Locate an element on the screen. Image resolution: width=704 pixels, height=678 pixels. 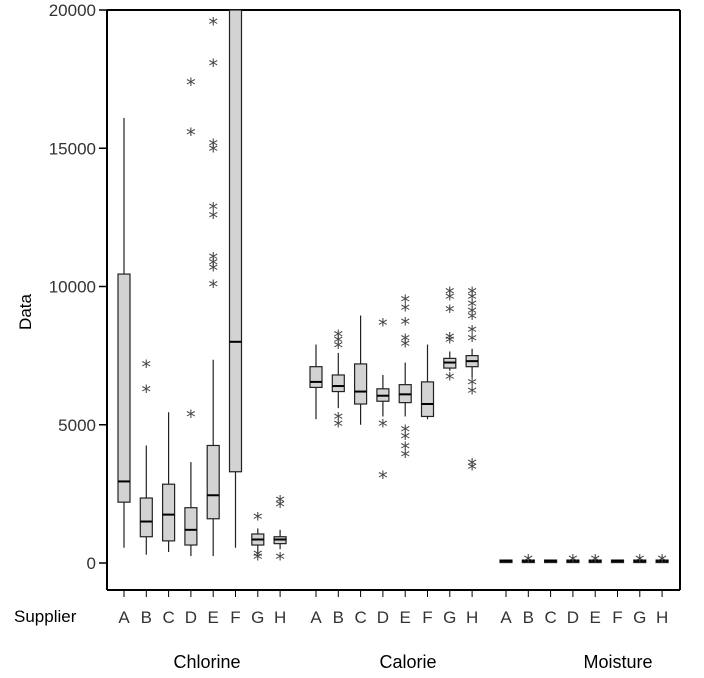
y-ticks: 0 5000 10000 15000 20000 is located at coordinates (78, 287).